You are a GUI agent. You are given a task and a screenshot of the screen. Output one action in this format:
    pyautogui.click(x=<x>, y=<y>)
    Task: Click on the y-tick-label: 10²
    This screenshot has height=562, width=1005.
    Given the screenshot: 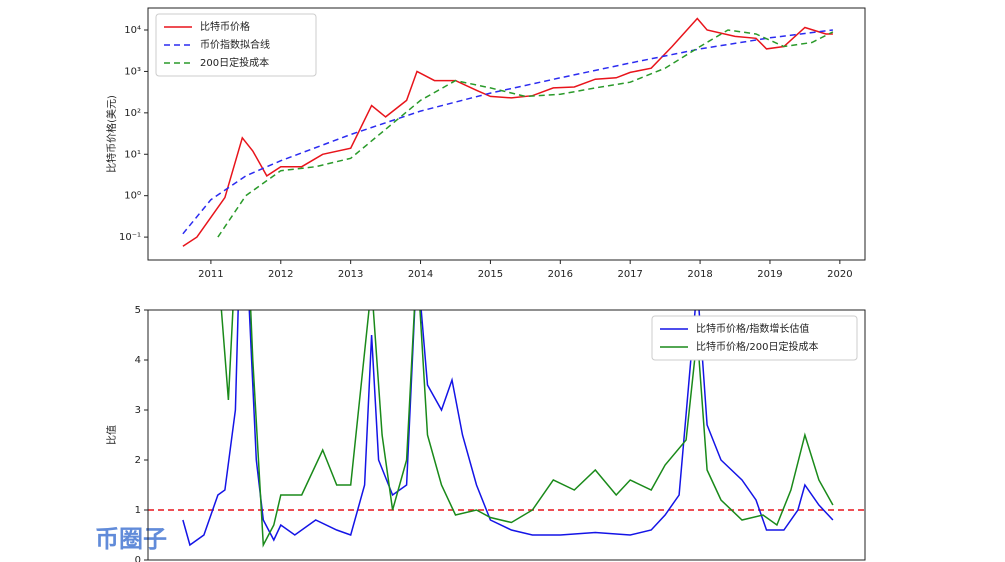 What is the action you would take?
    pyautogui.click(x=132, y=113)
    